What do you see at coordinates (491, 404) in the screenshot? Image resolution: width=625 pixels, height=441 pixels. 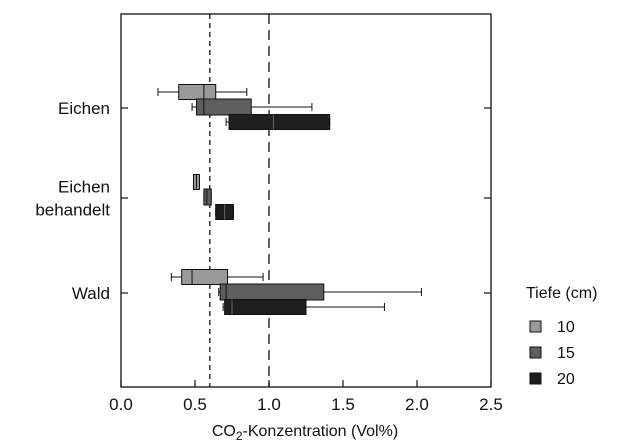 I see `x-tick-label: 2.5` at bounding box center [491, 404].